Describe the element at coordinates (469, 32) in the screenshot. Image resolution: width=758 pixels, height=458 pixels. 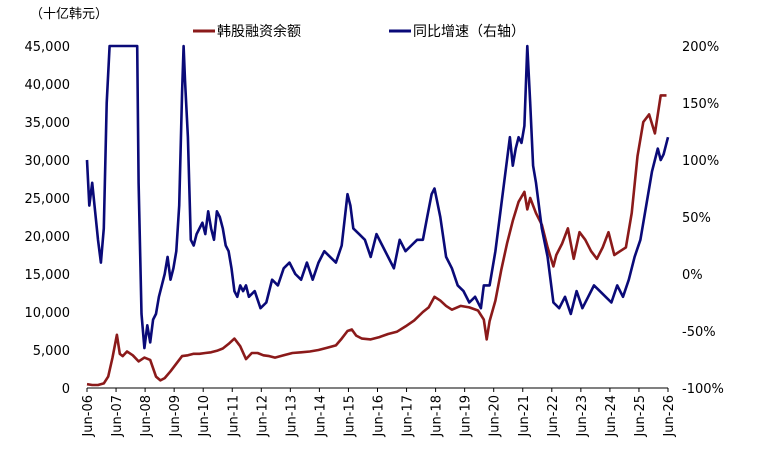
I see `legend-label: 同比增速（右轴）` at that location.